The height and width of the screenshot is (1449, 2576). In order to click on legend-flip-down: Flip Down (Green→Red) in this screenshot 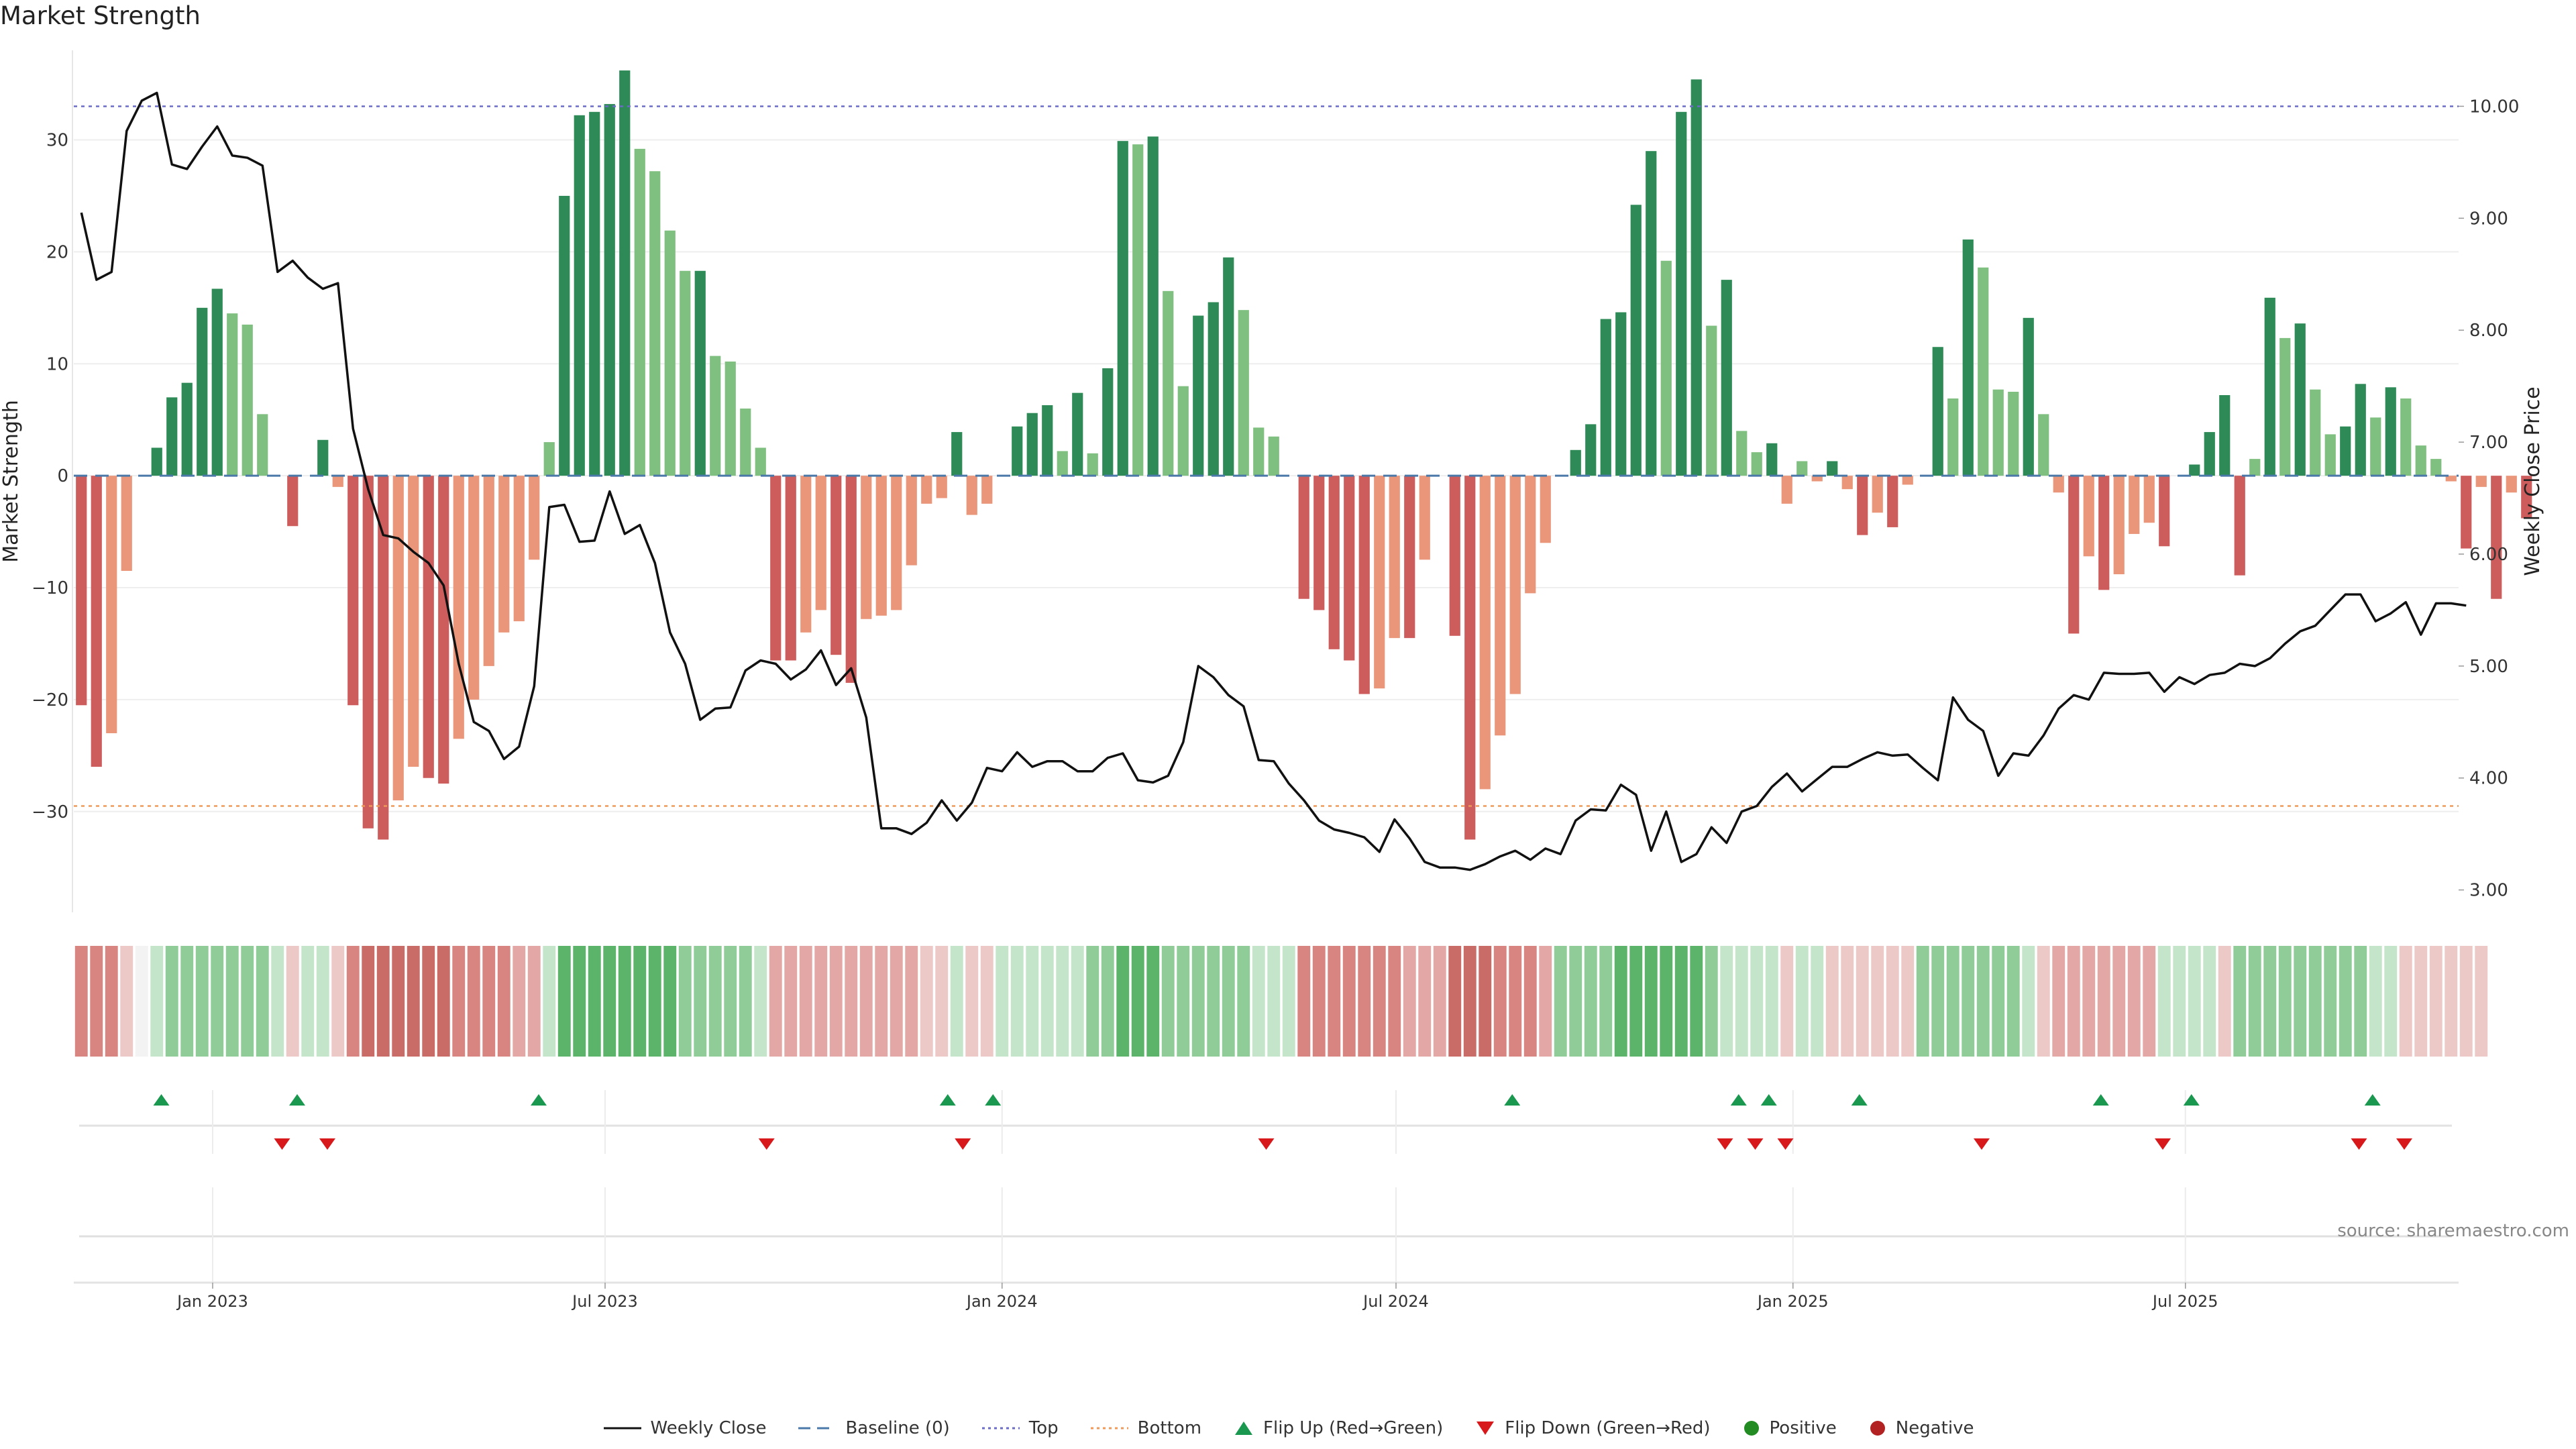, I will do `click(1592, 1428)`.